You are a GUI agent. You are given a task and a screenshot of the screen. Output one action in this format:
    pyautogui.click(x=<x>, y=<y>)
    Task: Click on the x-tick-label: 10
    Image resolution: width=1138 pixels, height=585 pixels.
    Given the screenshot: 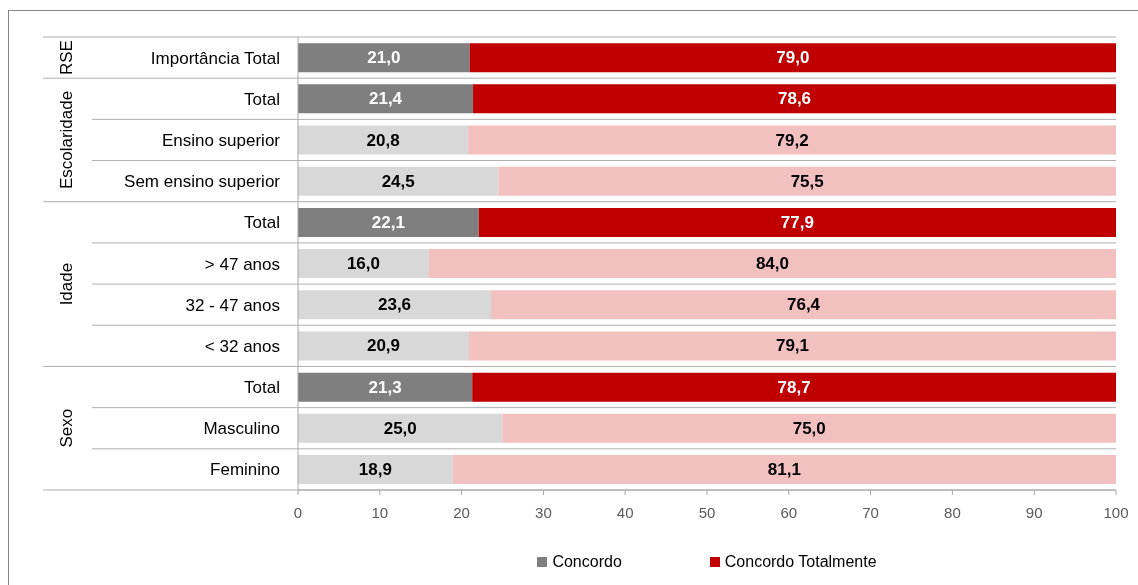 What is the action you would take?
    pyautogui.click(x=380, y=512)
    